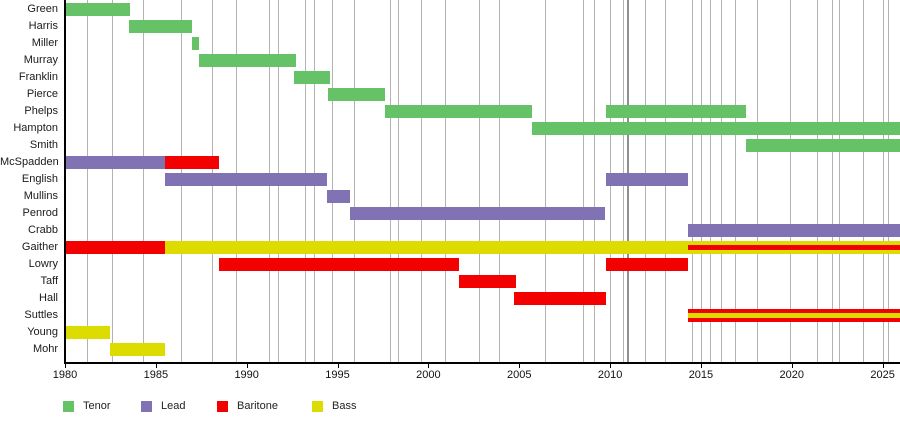  Describe the element at coordinates (48, 298) in the screenshot. I see `row-label: Hall` at that location.